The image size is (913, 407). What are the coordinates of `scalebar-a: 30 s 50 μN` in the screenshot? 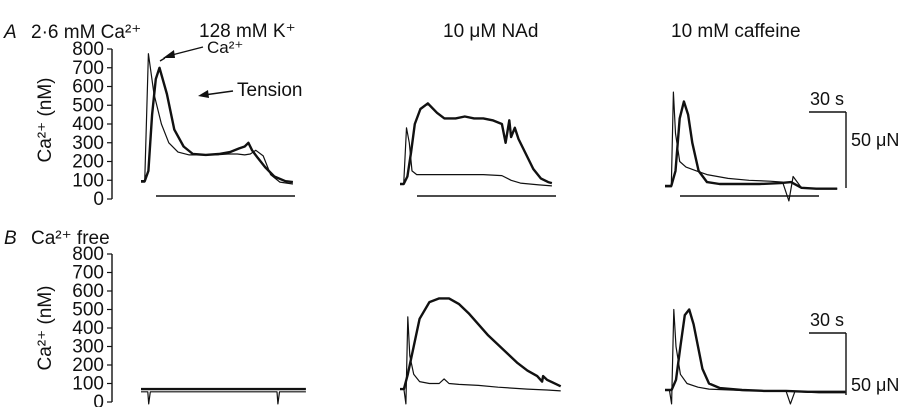 It's located at (854, 138).